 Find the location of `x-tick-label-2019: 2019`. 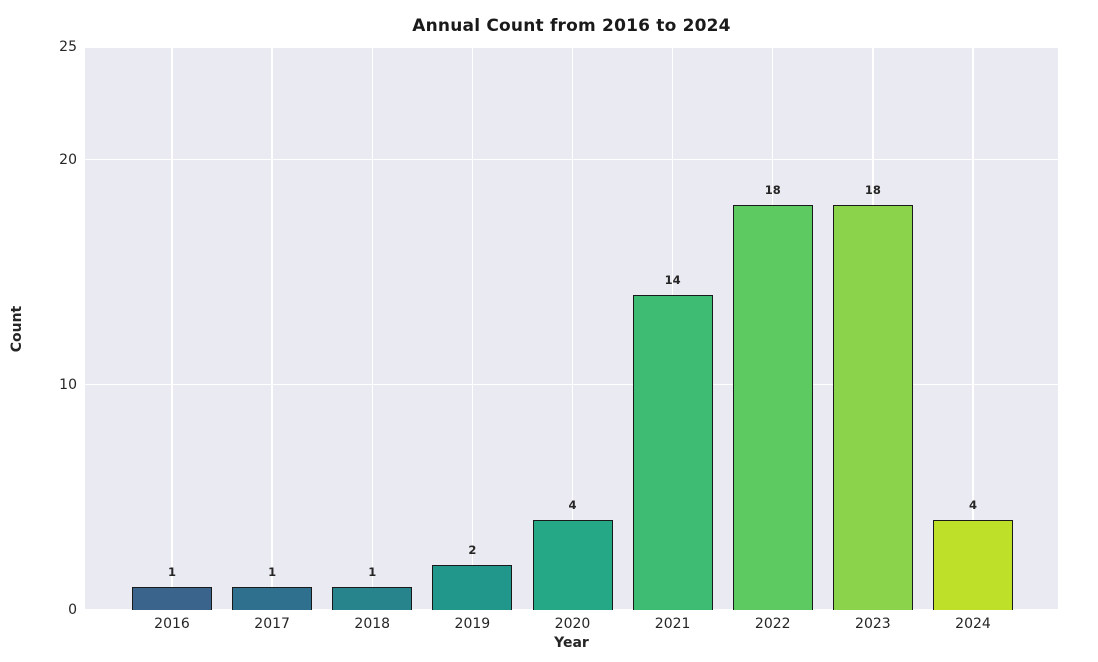

x-tick-label-2019: 2019 is located at coordinates (472, 624).